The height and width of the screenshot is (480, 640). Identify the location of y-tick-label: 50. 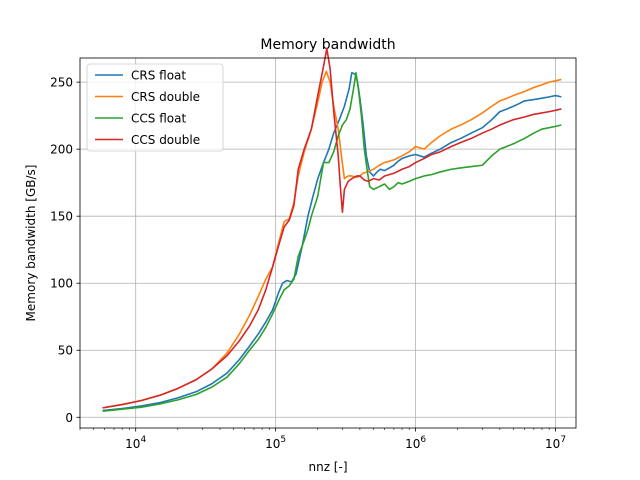
(65, 351).